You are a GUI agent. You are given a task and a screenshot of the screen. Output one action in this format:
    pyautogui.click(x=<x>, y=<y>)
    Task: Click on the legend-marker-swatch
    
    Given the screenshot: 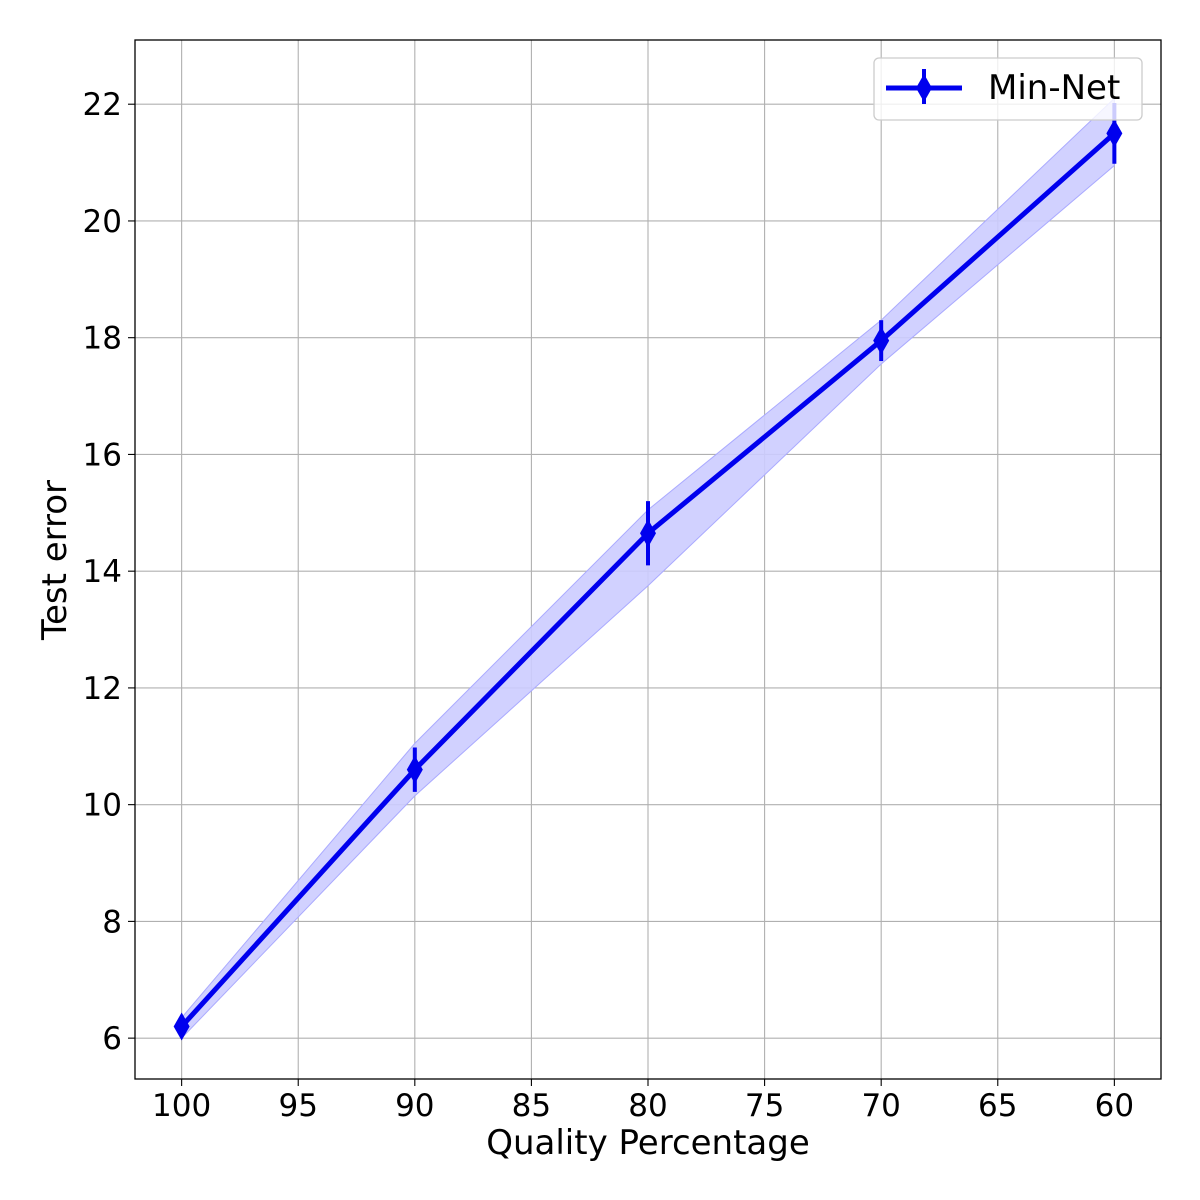 What is the action you would take?
    pyautogui.click(x=924, y=88)
    